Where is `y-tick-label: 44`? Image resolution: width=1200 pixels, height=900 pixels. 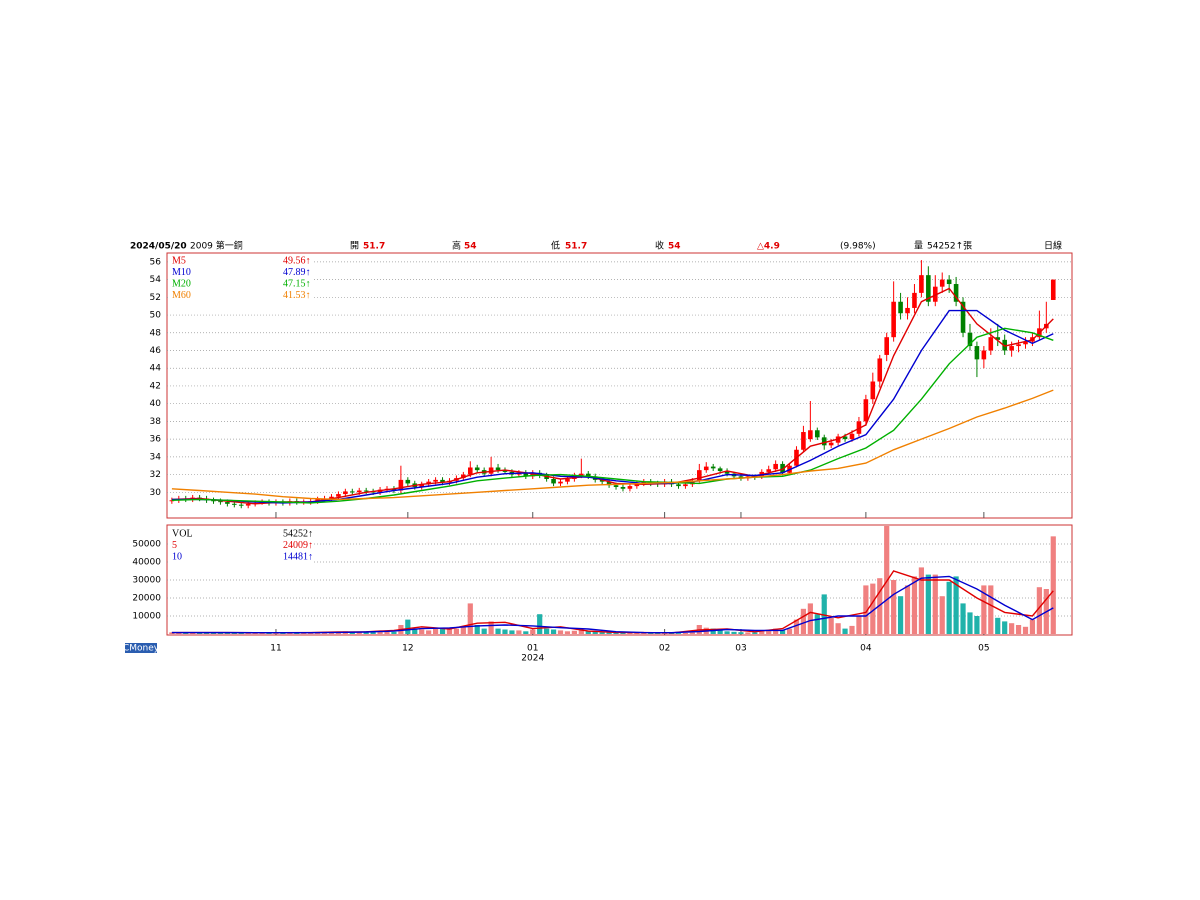 y-tick-label: 44 is located at coordinates (156, 369).